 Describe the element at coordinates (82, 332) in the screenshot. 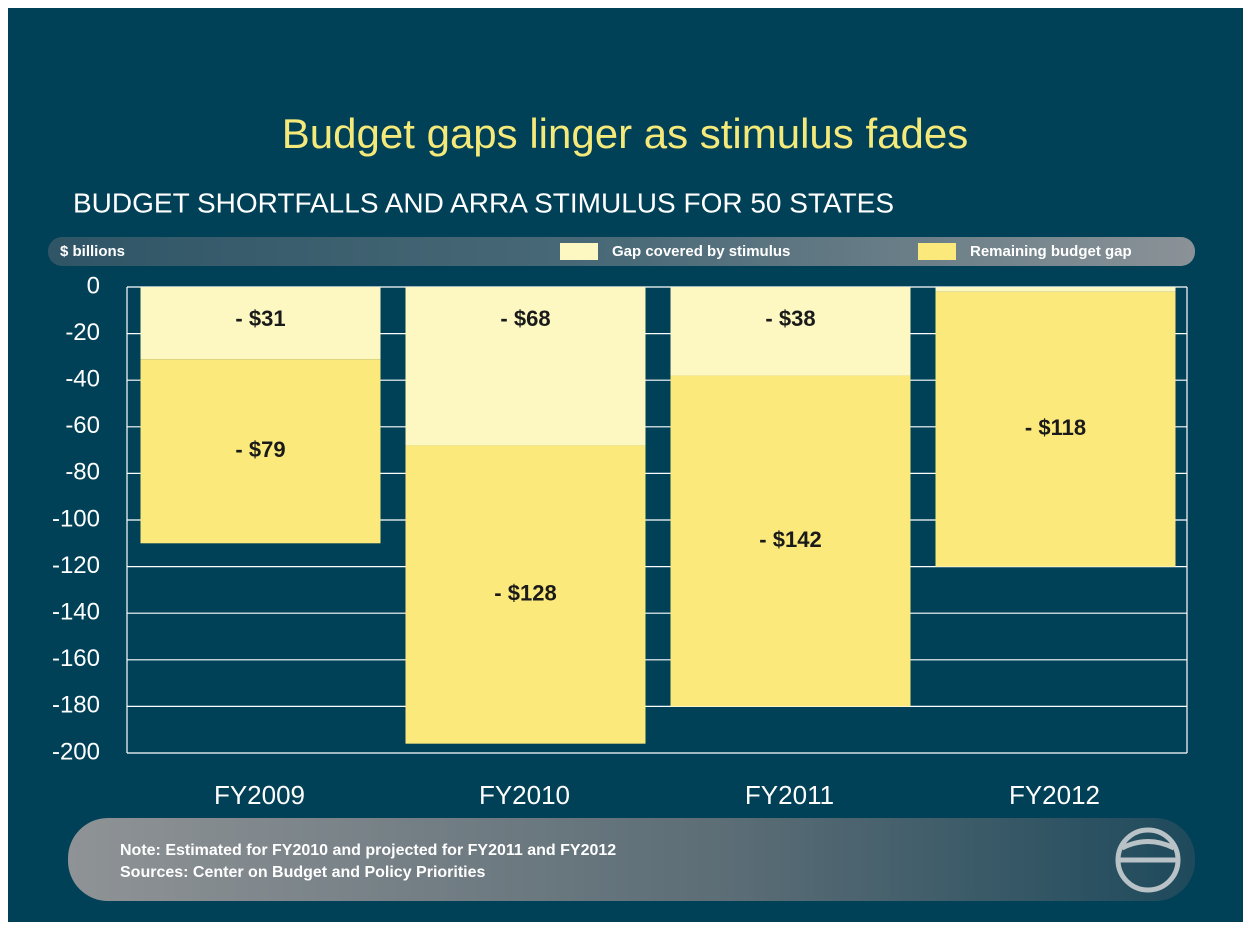

I see `y-tick-label: -20` at that location.